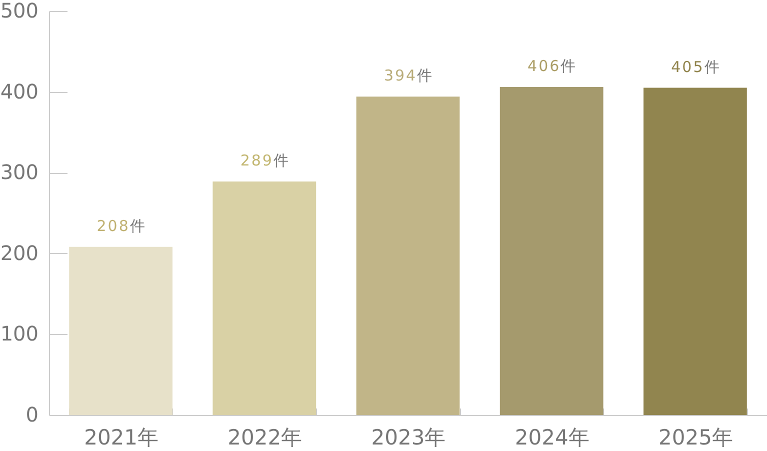 Image resolution: width=767 pixels, height=451 pixels. What do you see at coordinates (408, 75) in the screenshot?
I see `data-label: 394件` at bounding box center [408, 75].